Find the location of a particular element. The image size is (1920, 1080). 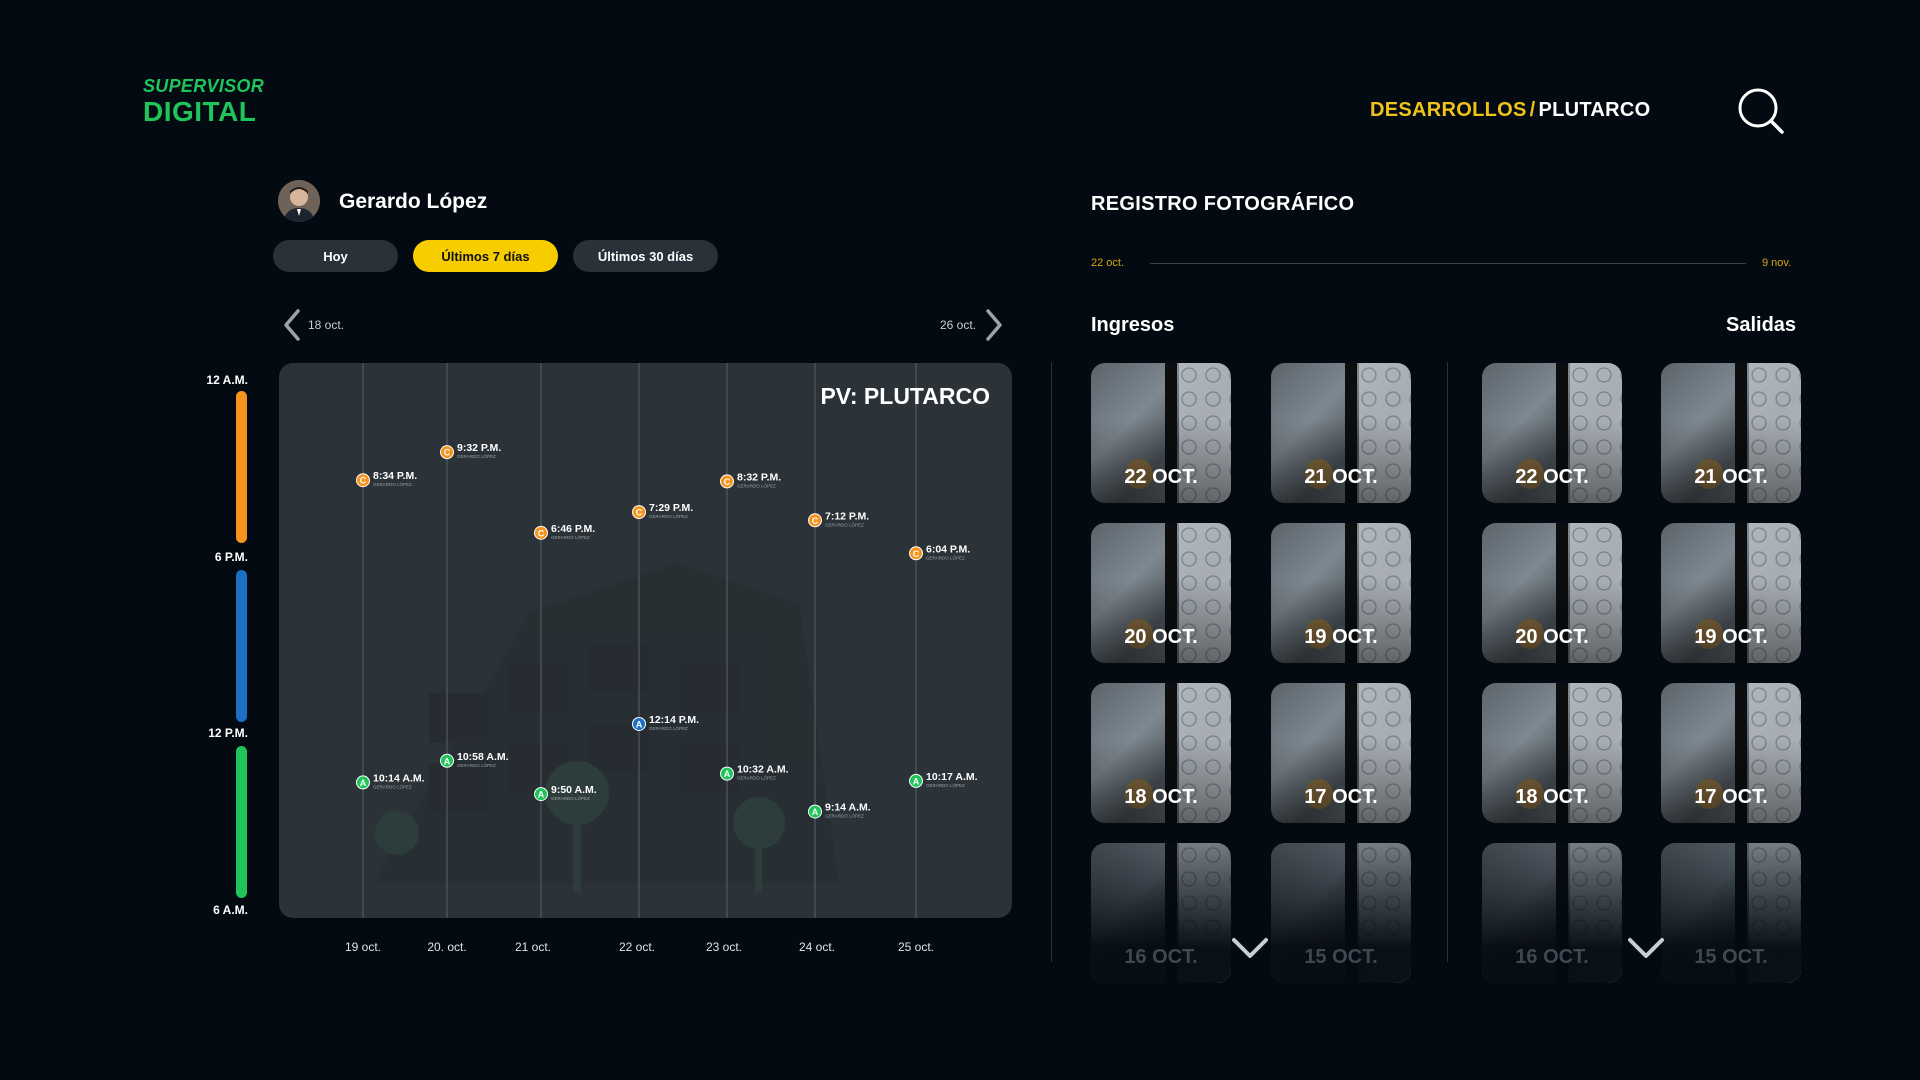

date-range-slider is located at coordinates (1448, 263).